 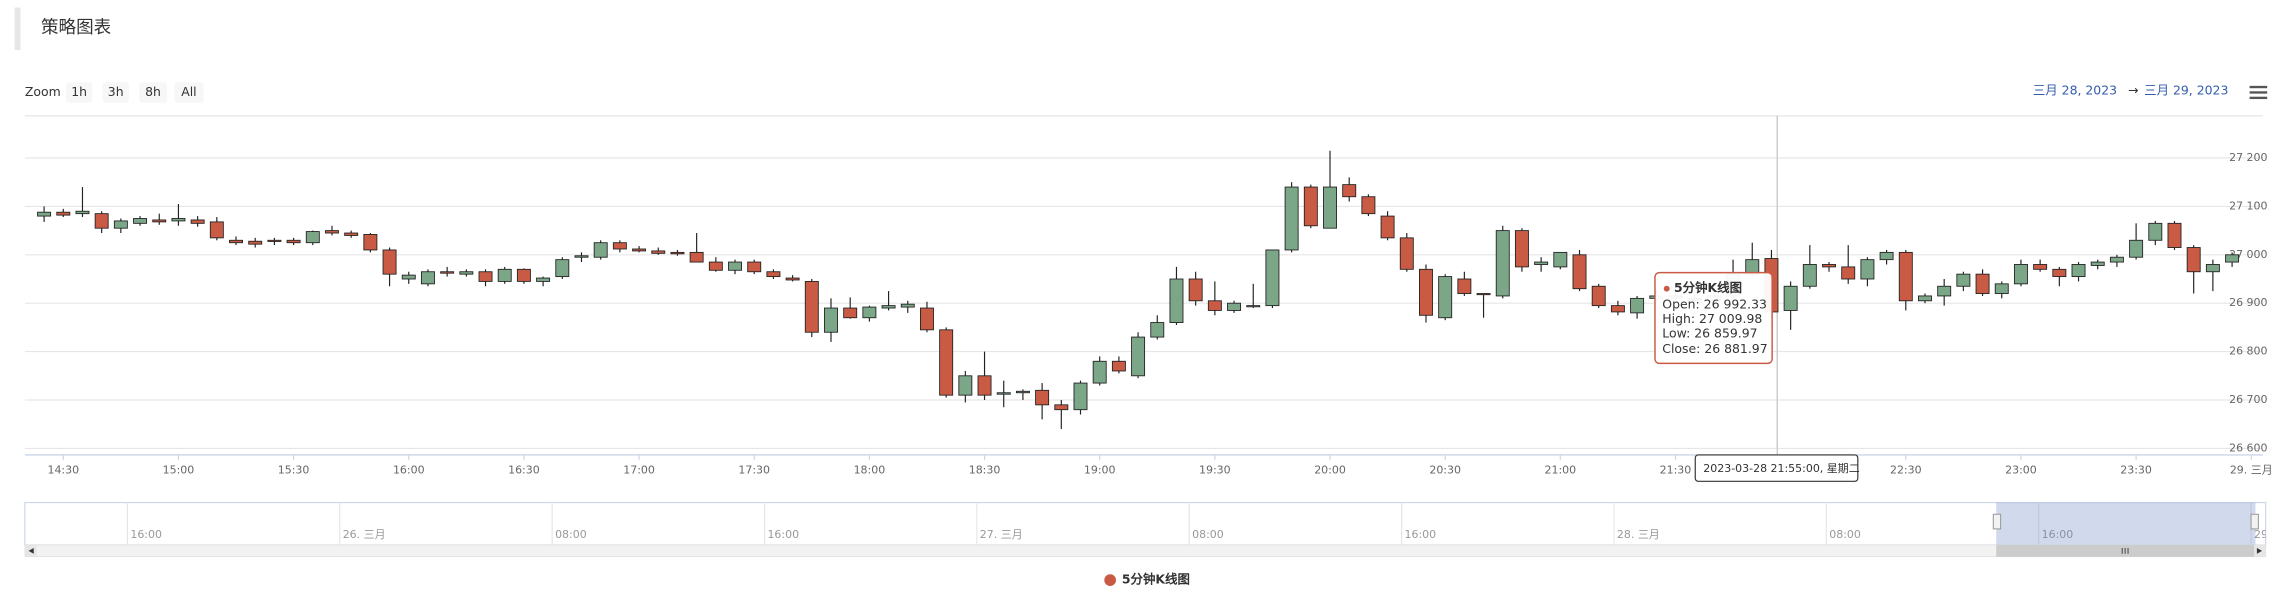 I want to click on x-tick-label: 18:30, so click(x=985, y=469).